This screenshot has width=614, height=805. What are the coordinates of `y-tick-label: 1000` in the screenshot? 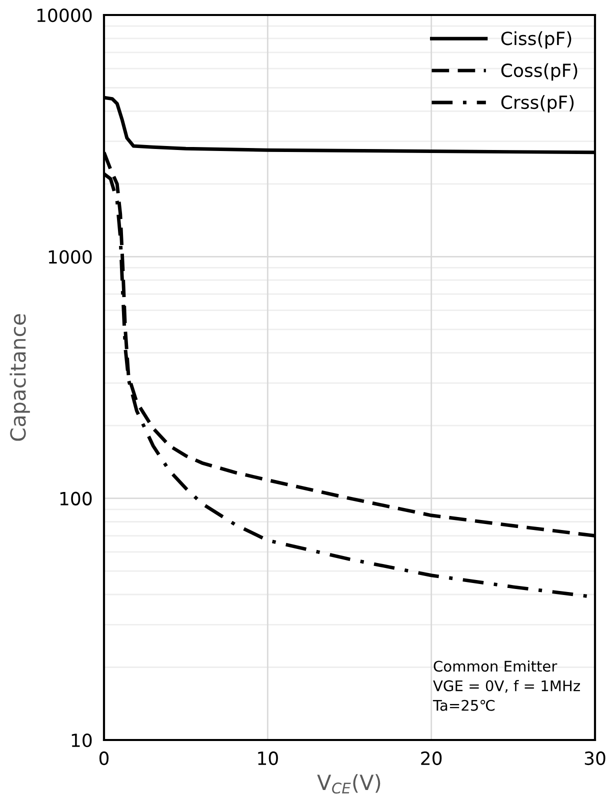 It's located at (70, 257).